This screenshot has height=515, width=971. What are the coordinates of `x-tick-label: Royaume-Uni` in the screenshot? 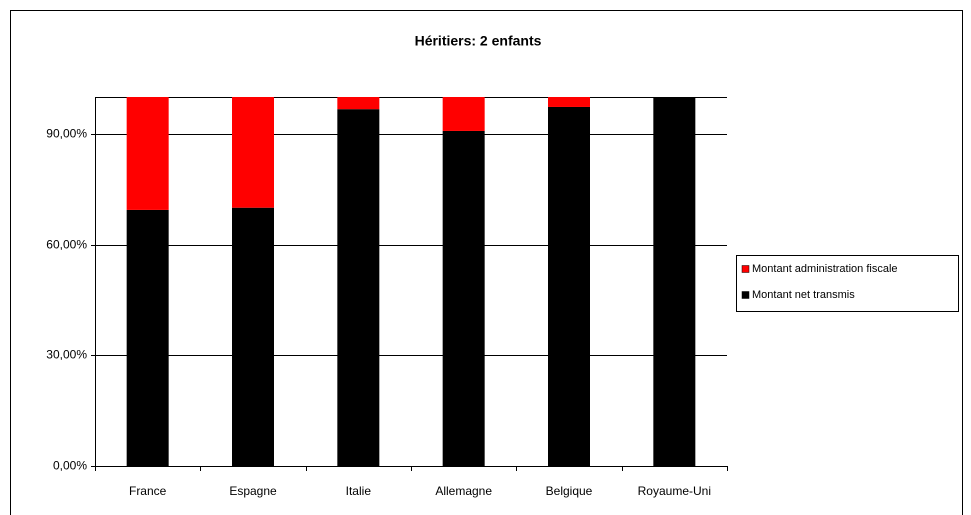 It's located at (674, 491).